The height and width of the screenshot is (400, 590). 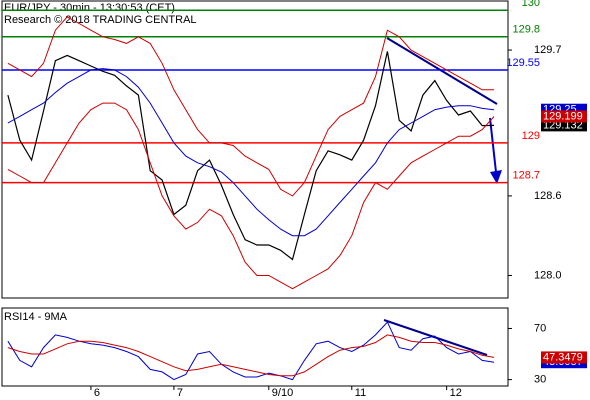 I want to click on y-tick-label: 70, so click(x=540, y=328).